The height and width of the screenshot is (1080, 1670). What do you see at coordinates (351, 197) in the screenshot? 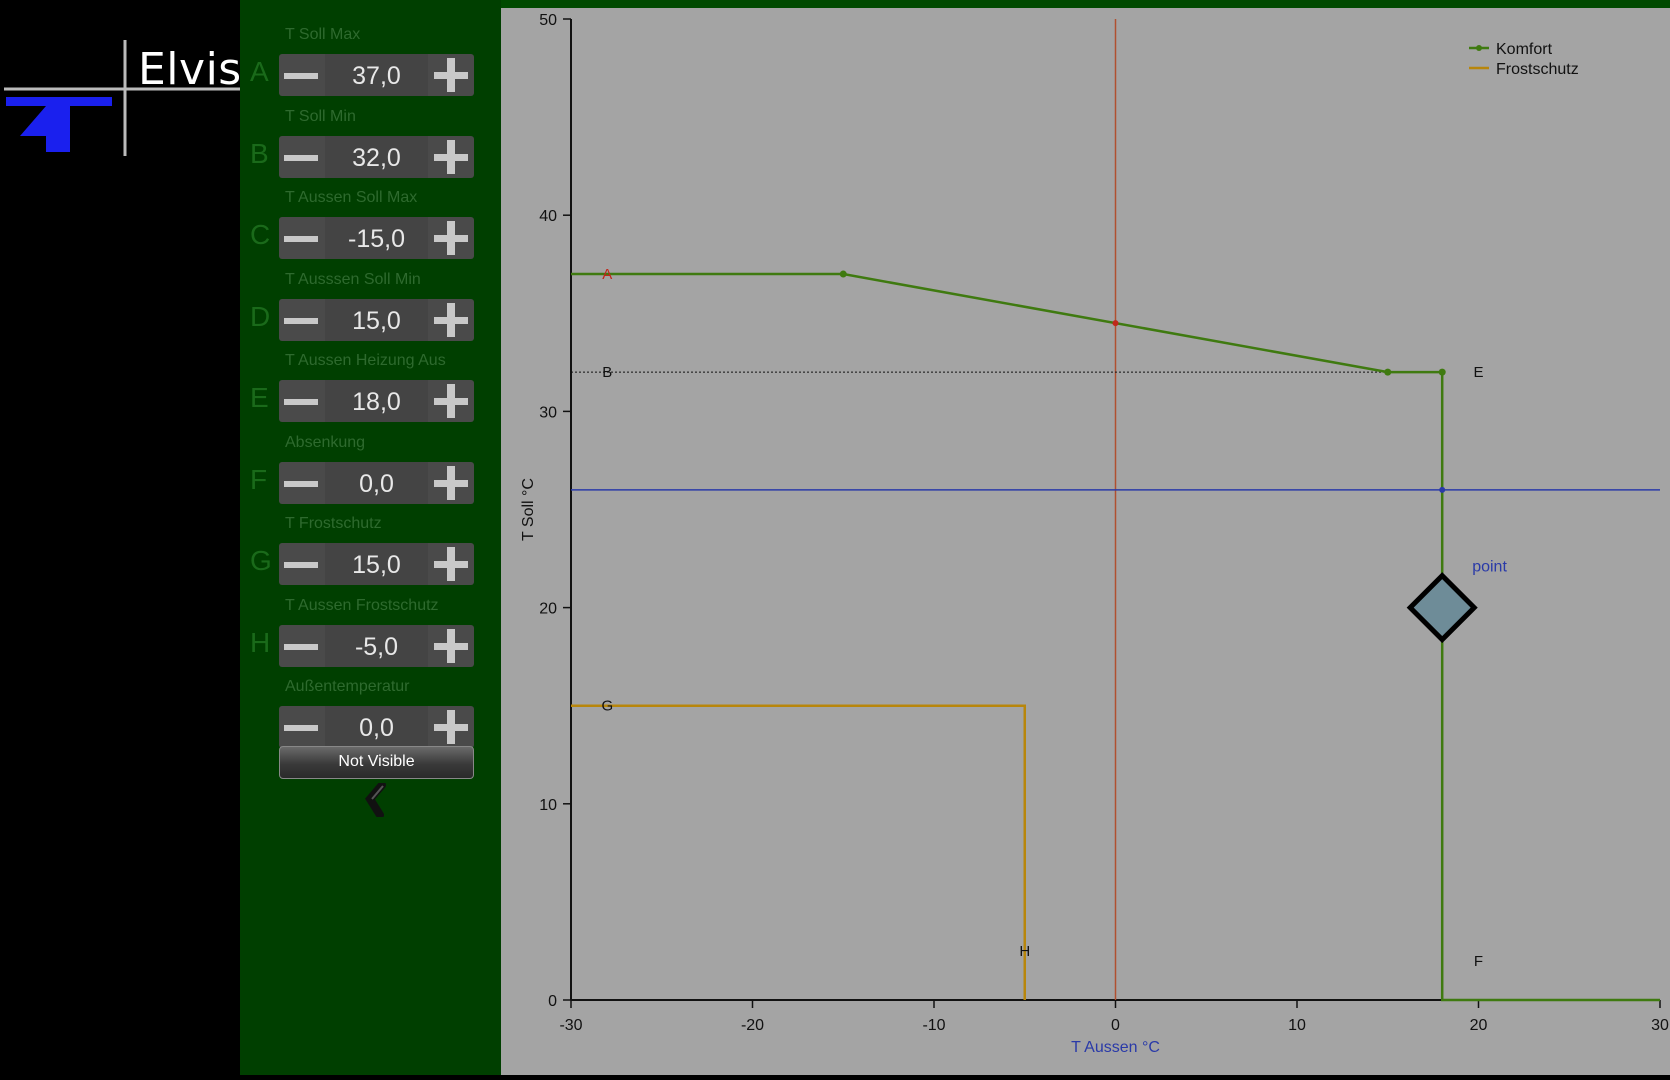
I see `parameter-label: T Aussen Soll Max` at bounding box center [351, 197].